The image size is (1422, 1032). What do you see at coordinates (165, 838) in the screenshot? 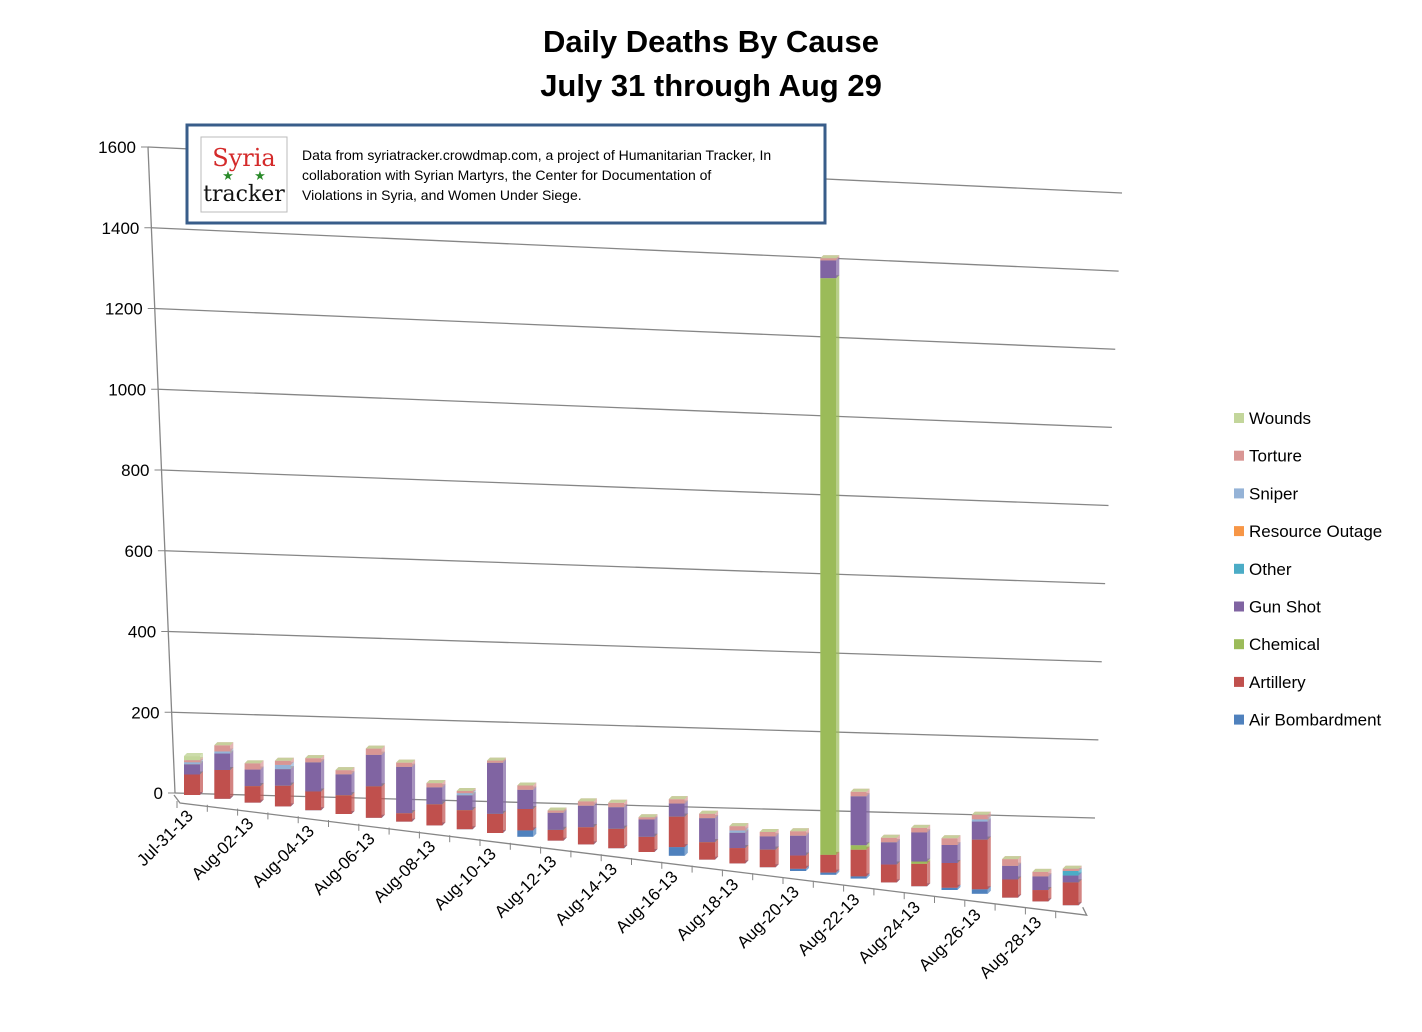
I see `x-tick-label: Jul-31-13` at bounding box center [165, 838].